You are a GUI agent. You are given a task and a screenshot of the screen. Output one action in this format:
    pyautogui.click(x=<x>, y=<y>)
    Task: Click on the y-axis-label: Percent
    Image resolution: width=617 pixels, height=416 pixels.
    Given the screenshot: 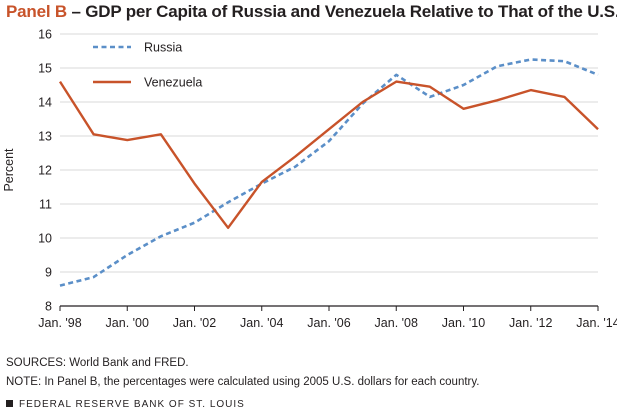 What is the action you would take?
    pyautogui.click(x=9, y=170)
    